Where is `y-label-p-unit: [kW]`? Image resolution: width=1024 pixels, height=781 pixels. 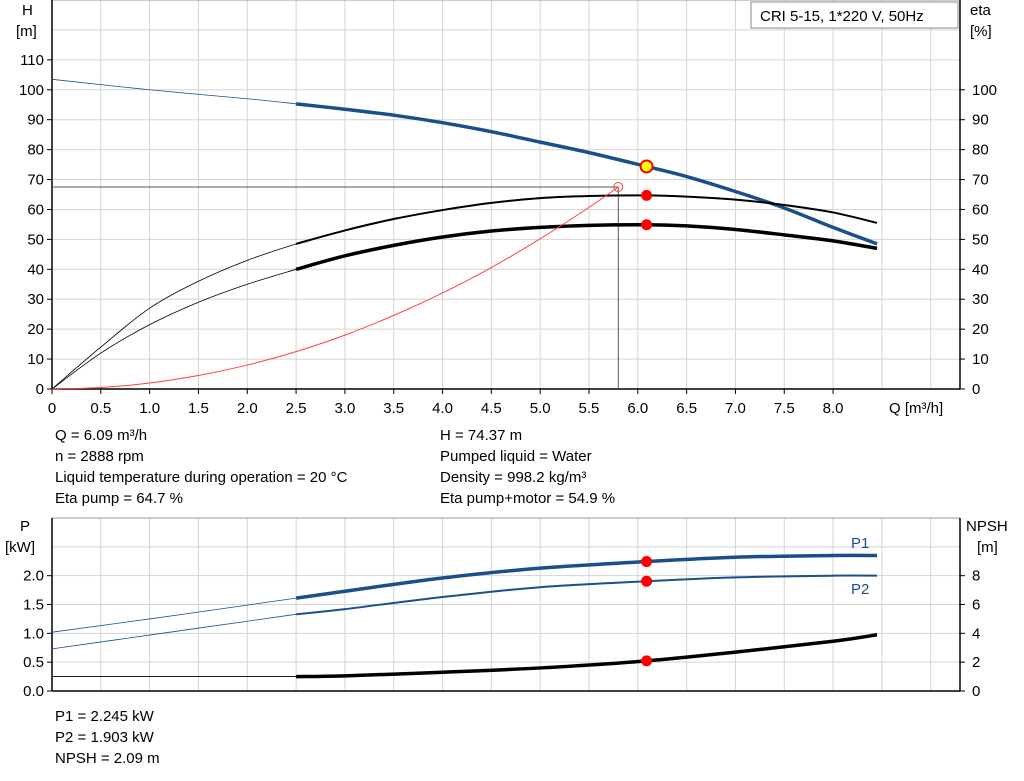 y-label-p-unit: [kW] is located at coordinates (20, 547).